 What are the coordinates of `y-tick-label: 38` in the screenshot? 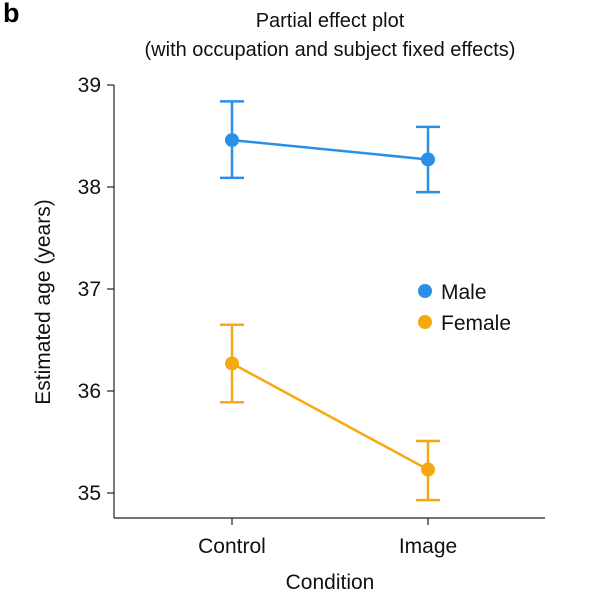 It's located at (89, 187).